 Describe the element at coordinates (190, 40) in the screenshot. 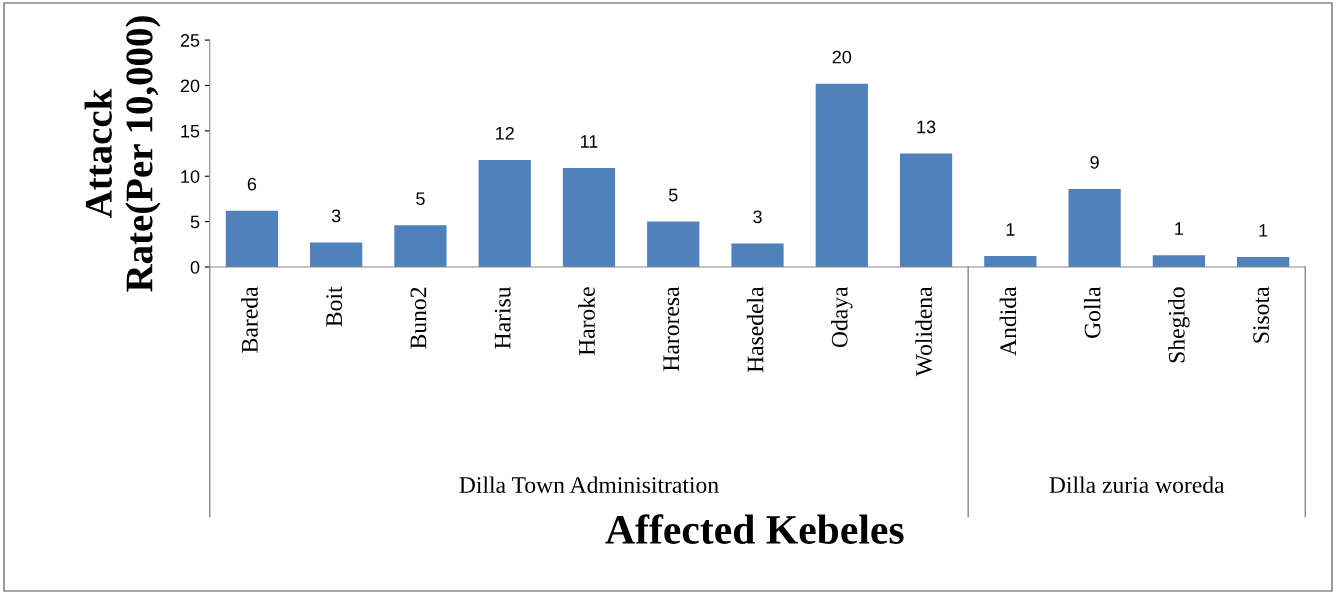

I see `y-tick-label: 25` at that location.